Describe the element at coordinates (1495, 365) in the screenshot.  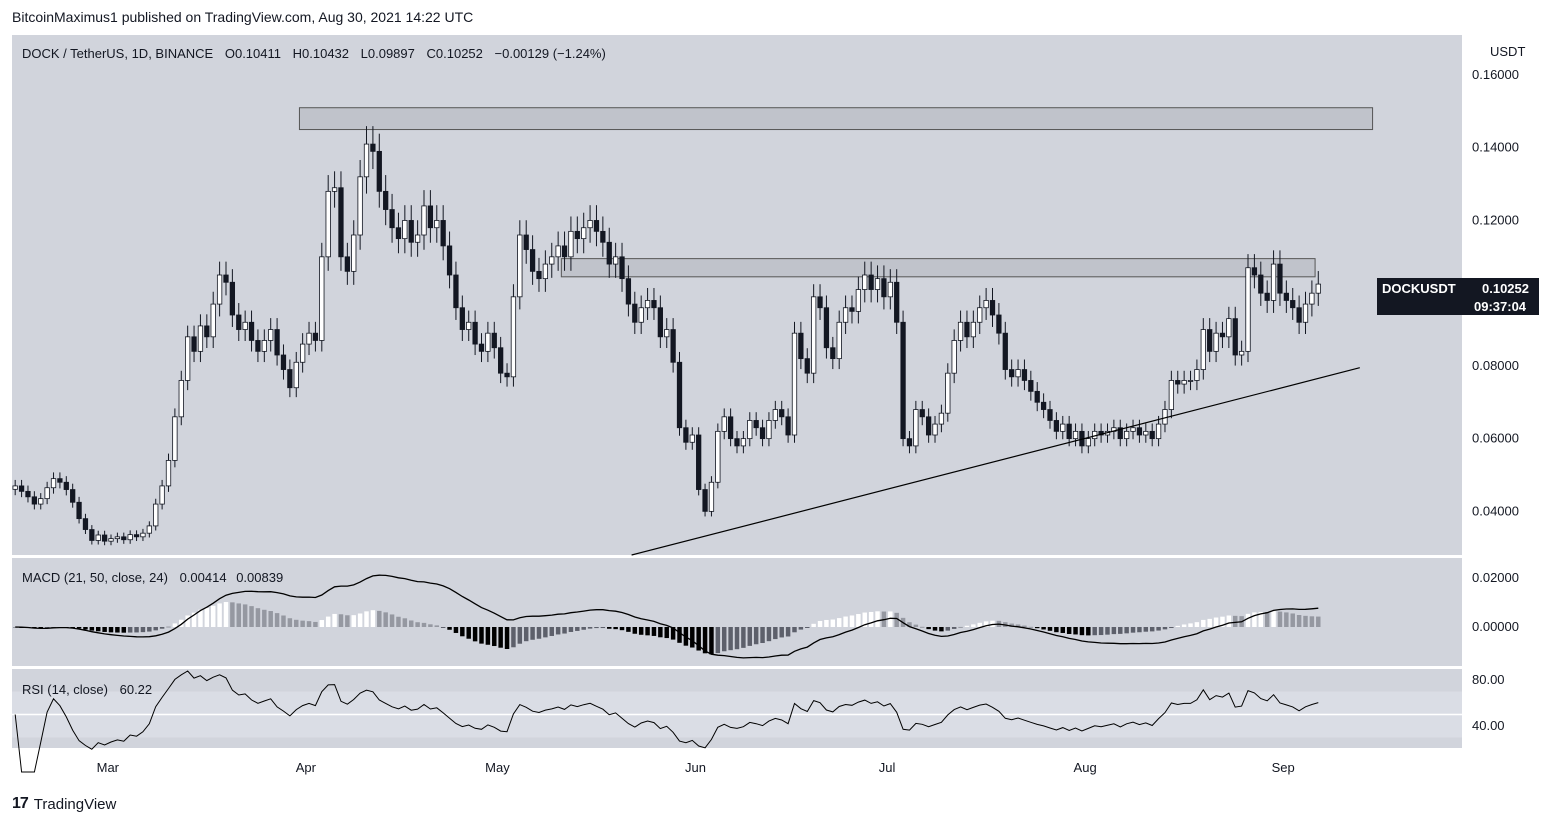
I see `price-tick: 0.08000` at that location.